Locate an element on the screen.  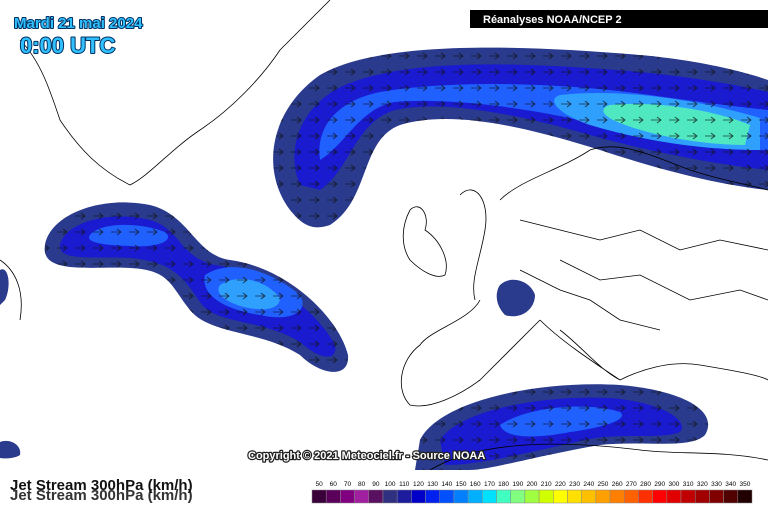
scale-label: 90 is located at coordinates (376, 484).